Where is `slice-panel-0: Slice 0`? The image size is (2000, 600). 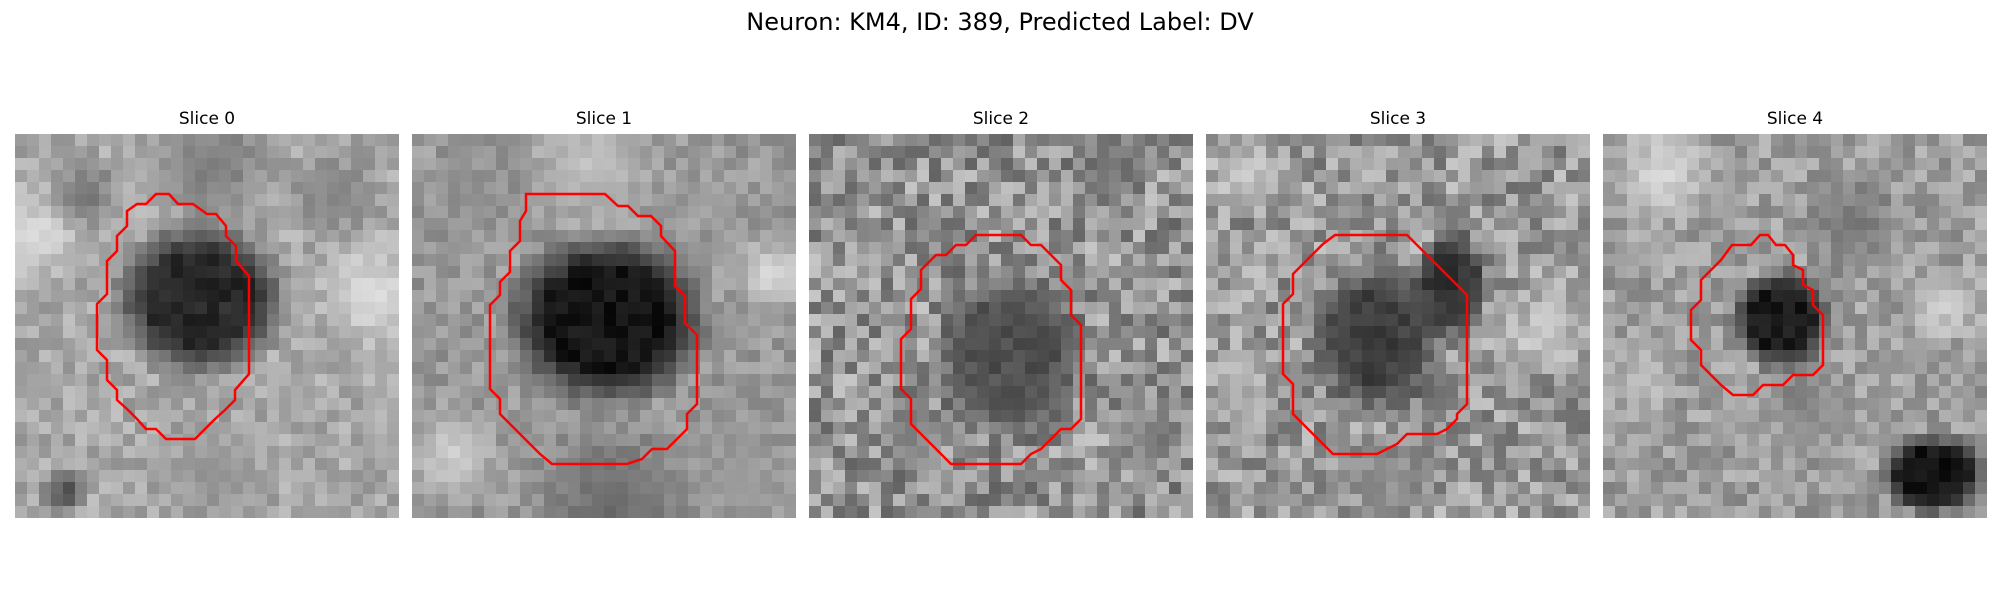 slice-panel-0: Slice 0 is located at coordinates (207, 313).